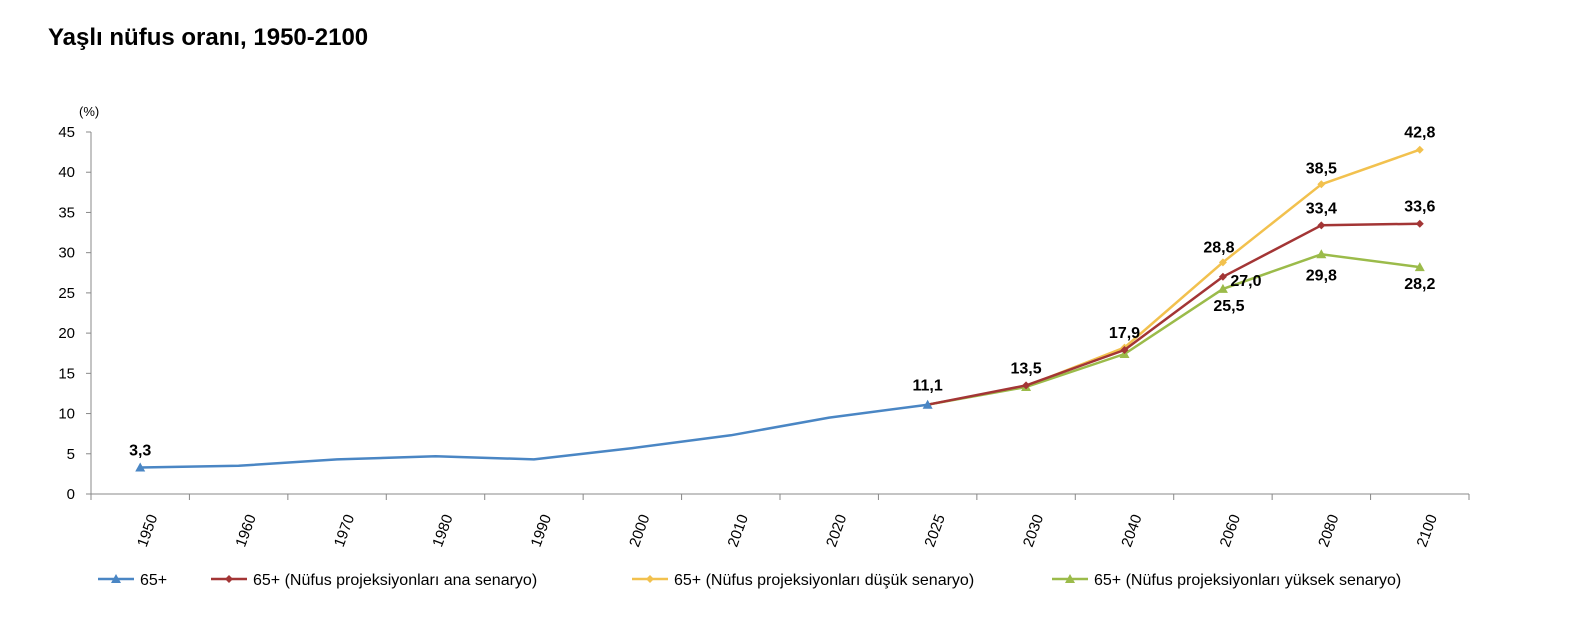 This screenshot has width=1594, height=636. Describe the element at coordinates (1321, 168) in the screenshot. I see `data-label: 38,5` at that location.